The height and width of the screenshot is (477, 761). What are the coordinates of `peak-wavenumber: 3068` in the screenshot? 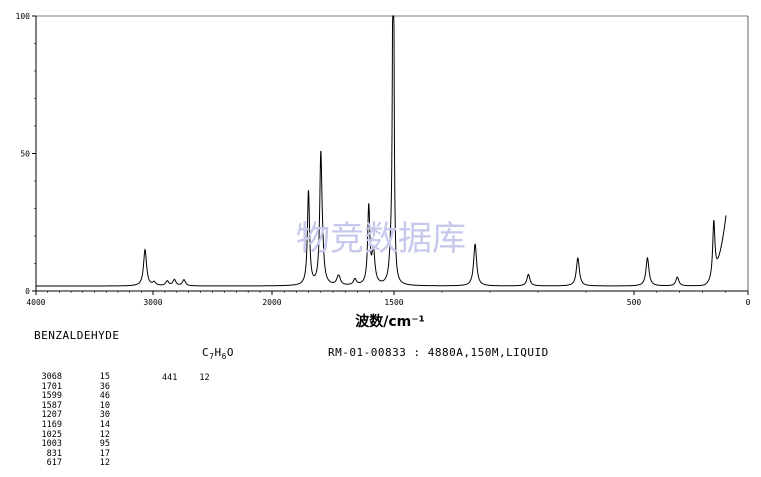 It's located at (51, 377).